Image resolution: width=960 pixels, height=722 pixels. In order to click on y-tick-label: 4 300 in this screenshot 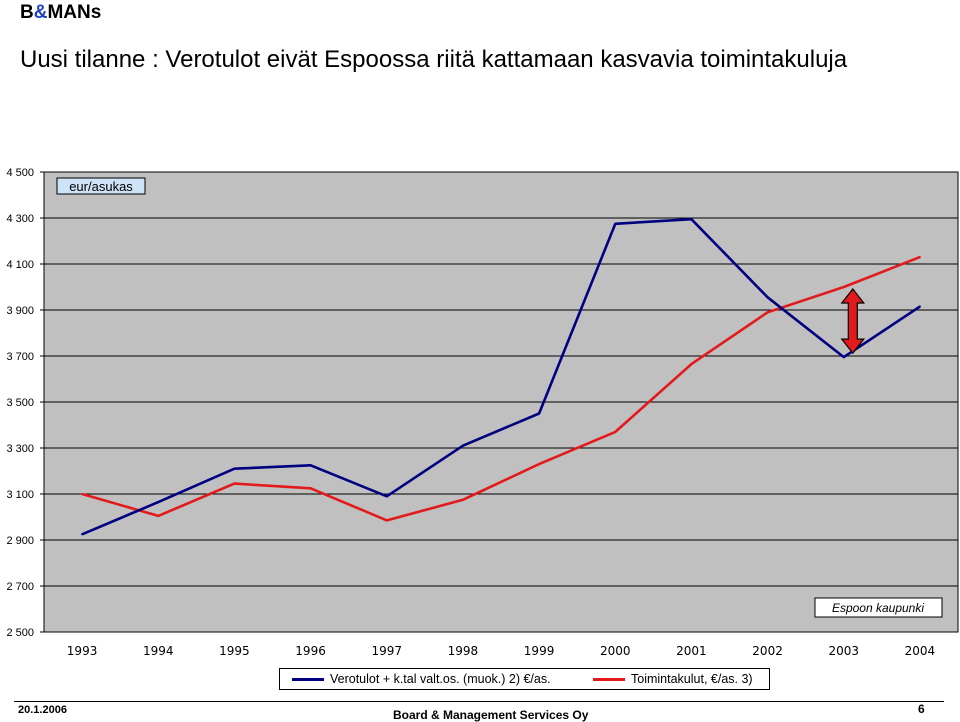, I will do `click(20, 219)`.